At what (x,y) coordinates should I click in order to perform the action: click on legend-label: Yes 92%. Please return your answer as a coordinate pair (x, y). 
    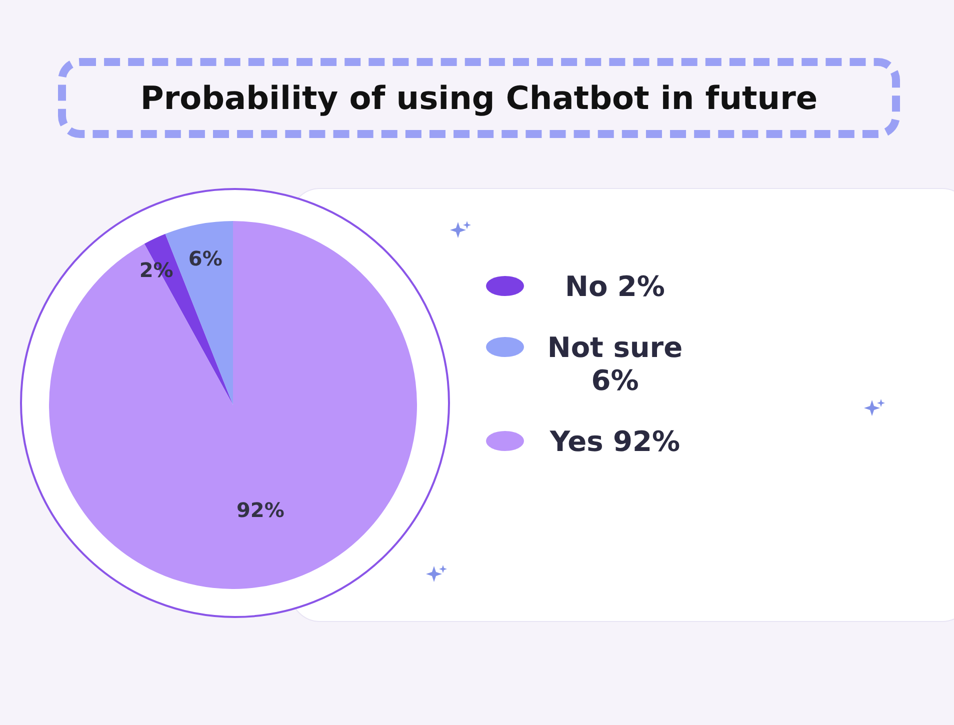
    Looking at the image, I should click on (615, 441).